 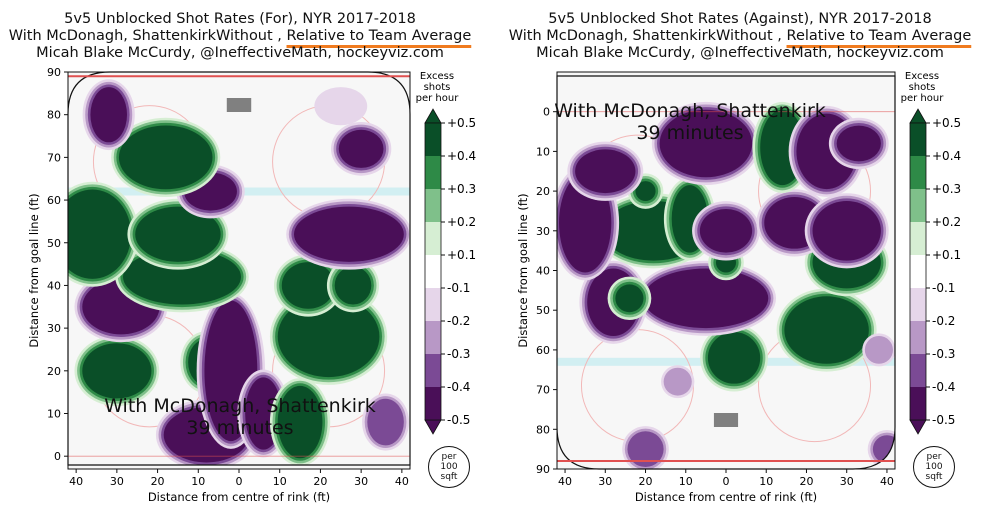 I want to click on overlay-caption: With McDonagh, Shattenkirk 39 minutes, so click(x=690, y=122).